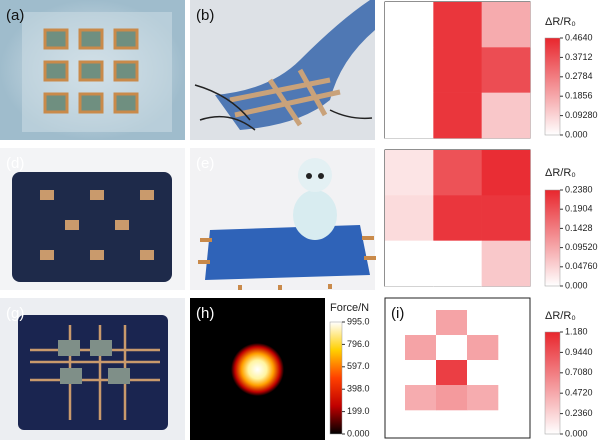  What do you see at coordinates (15, 15) in the screenshot?
I see `panel-label: (a)` at bounding box center [15, 15].